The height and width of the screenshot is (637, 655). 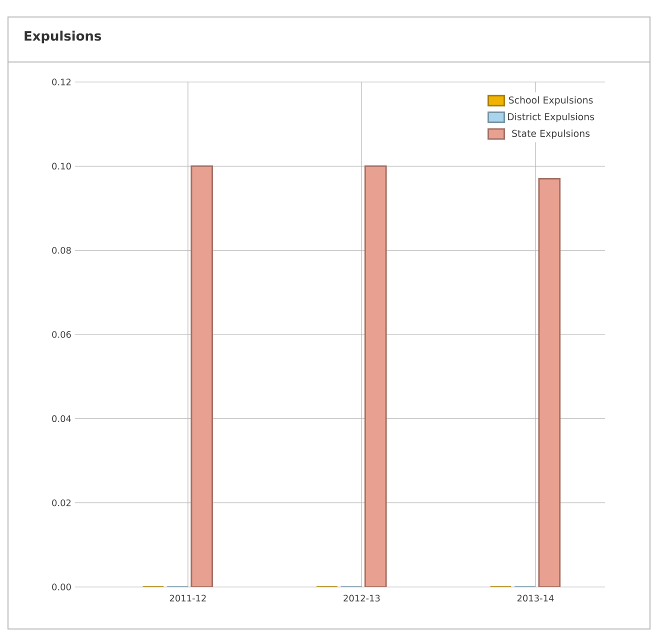 I want to click on y-tick-label: 0.10, so click(x=61, y=166).